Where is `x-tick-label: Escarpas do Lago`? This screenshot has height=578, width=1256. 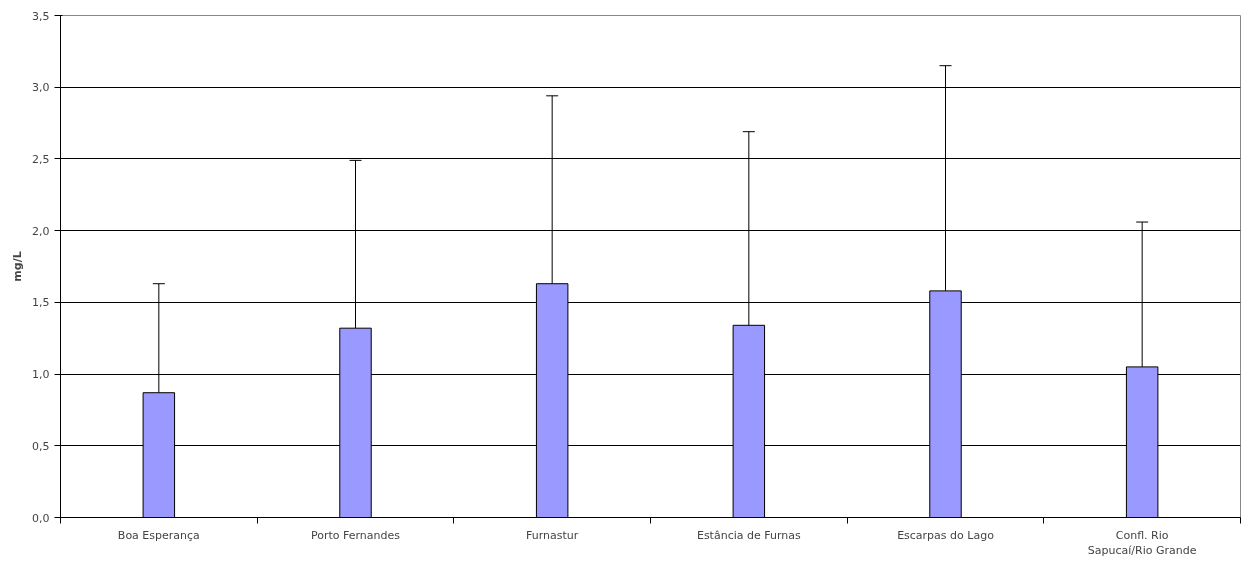 x-tick-label: Escarpas do Lago is located at coordinates (946, 535).